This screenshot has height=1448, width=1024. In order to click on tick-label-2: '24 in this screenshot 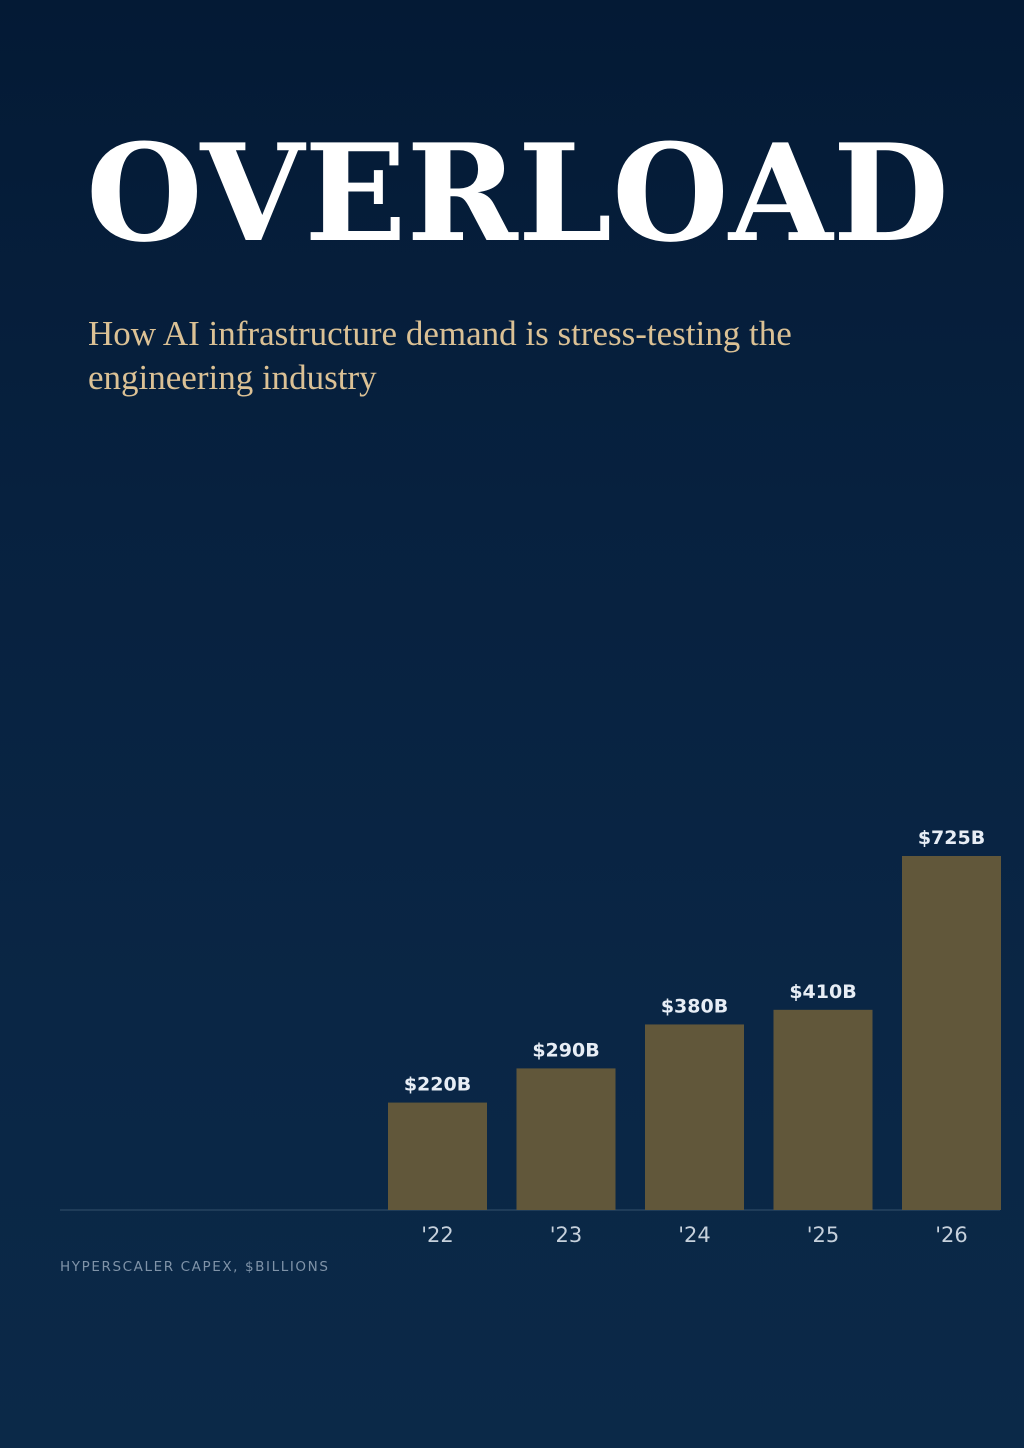, I will do `click(694, 1235)`.